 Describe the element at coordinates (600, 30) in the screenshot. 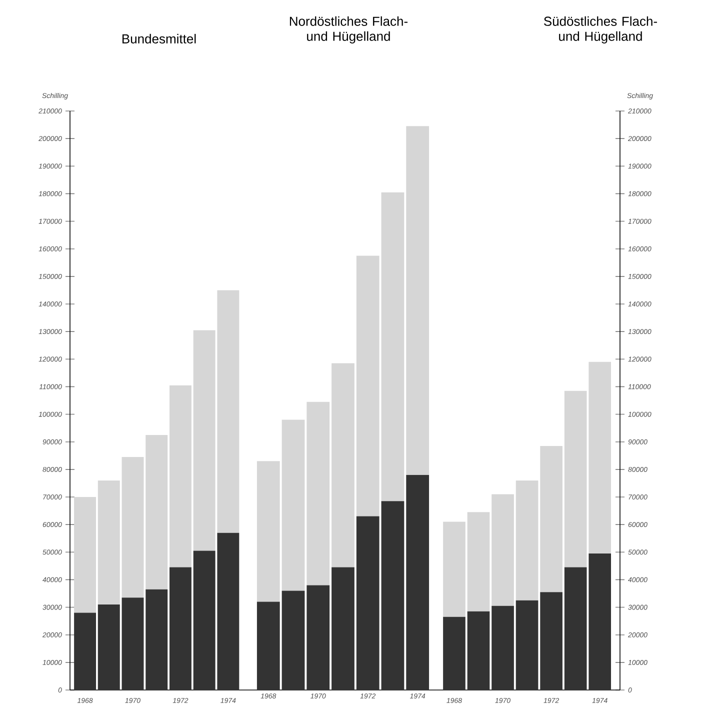

I see `chart-title: Südöstliches Flach- und Hügelland` at that location.